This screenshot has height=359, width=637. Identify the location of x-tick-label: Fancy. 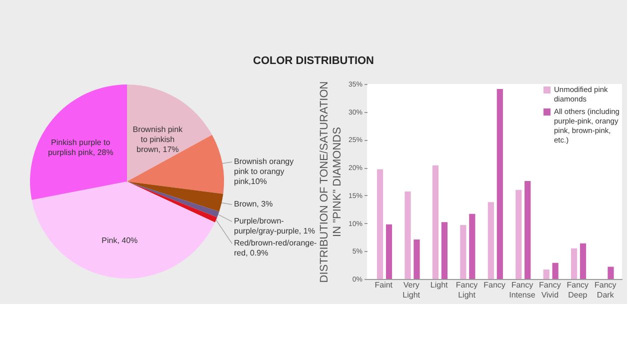
(495, 285).